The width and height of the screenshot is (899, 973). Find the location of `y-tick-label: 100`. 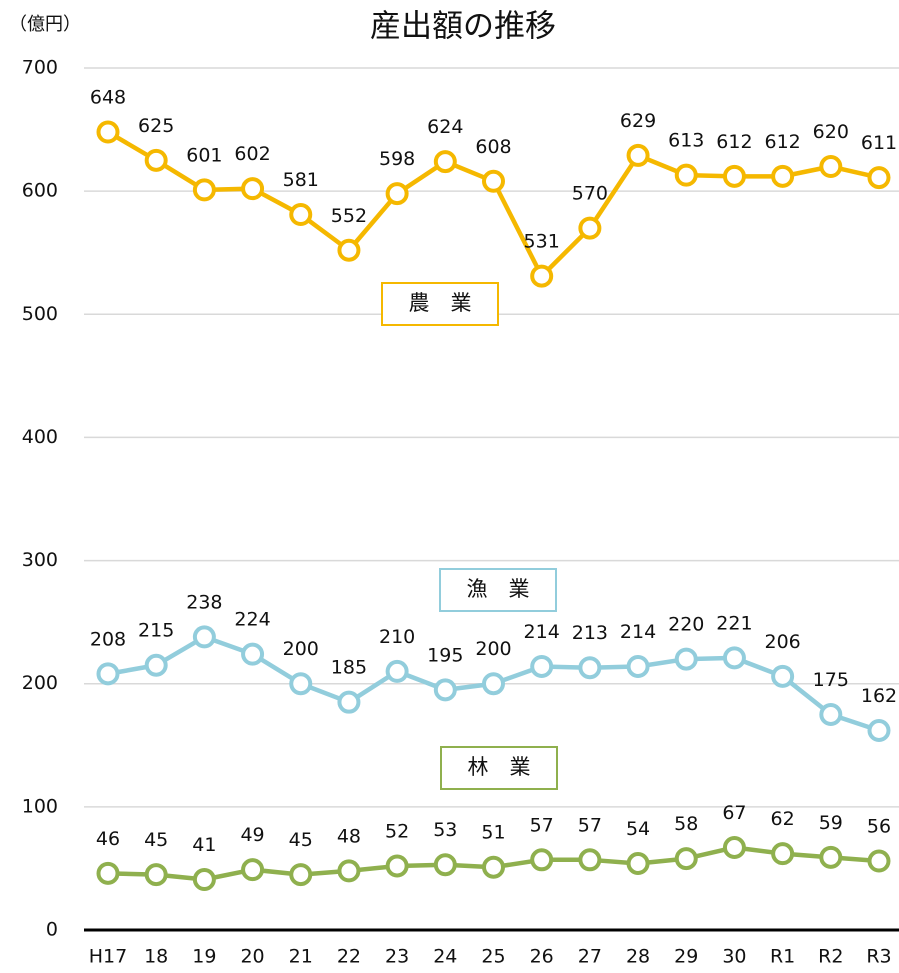

y-tick-label: 100 is located at coordinates (40, 806).